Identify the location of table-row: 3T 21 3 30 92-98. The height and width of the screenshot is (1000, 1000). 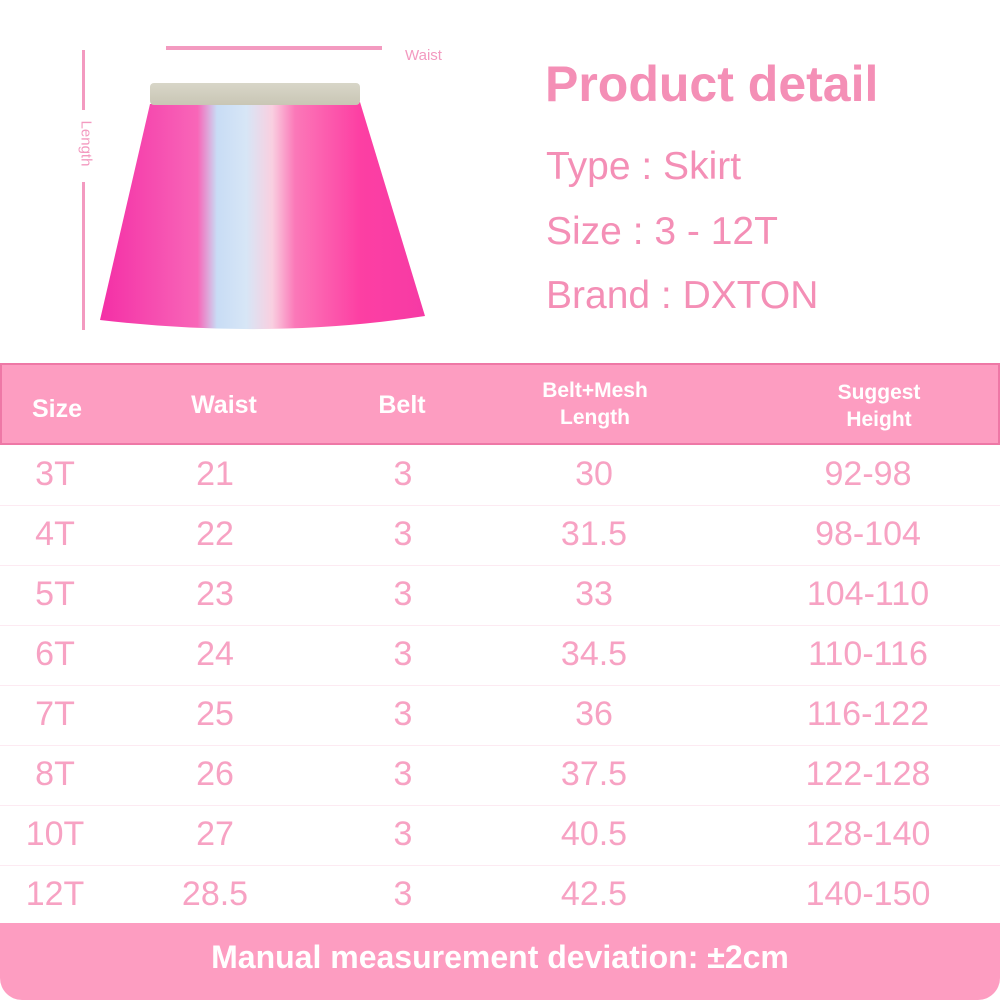
(500, 475).